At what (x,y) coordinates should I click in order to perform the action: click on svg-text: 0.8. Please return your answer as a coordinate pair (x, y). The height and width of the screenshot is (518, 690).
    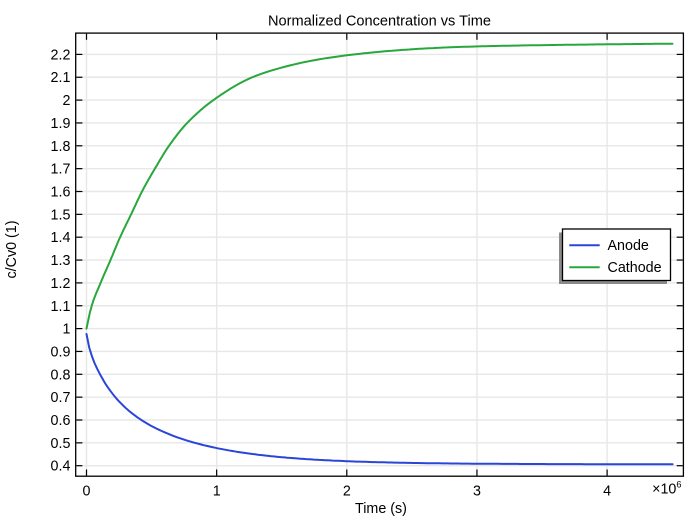
    Looking at the image, I should click on (61, 375).